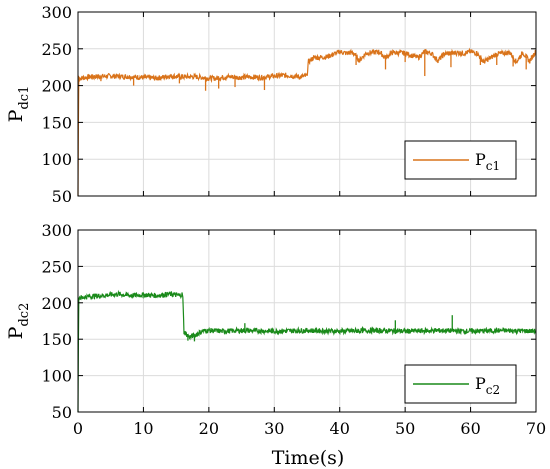 The width and height of the screenshot is (550, 469). What do you see at coordinates (536, 428) in the screenshot?
I see `x-tick-label: 70` at bounding box center [536, 428].